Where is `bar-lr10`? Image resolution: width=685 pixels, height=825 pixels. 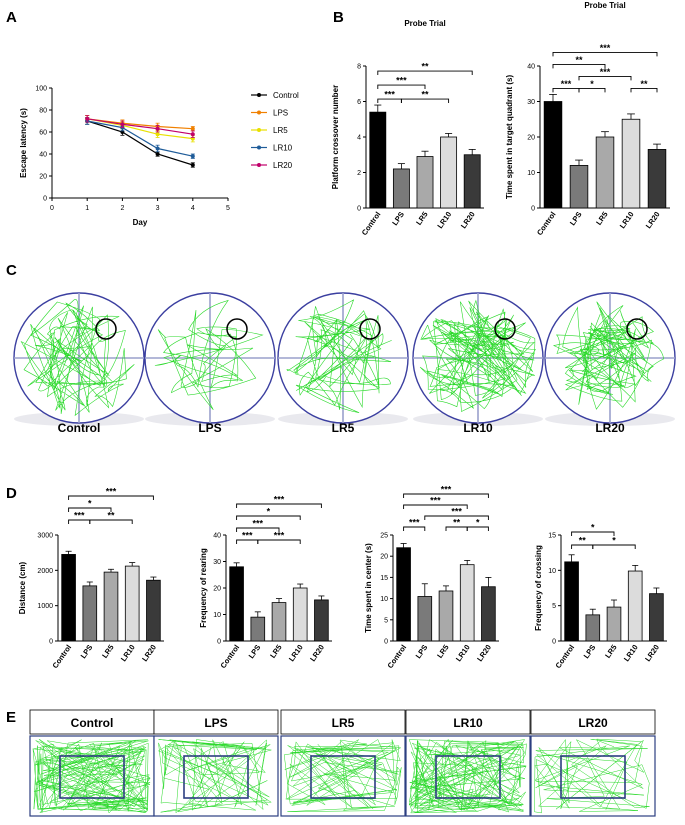
bar-lr10 is located at coordinates (631, 163).